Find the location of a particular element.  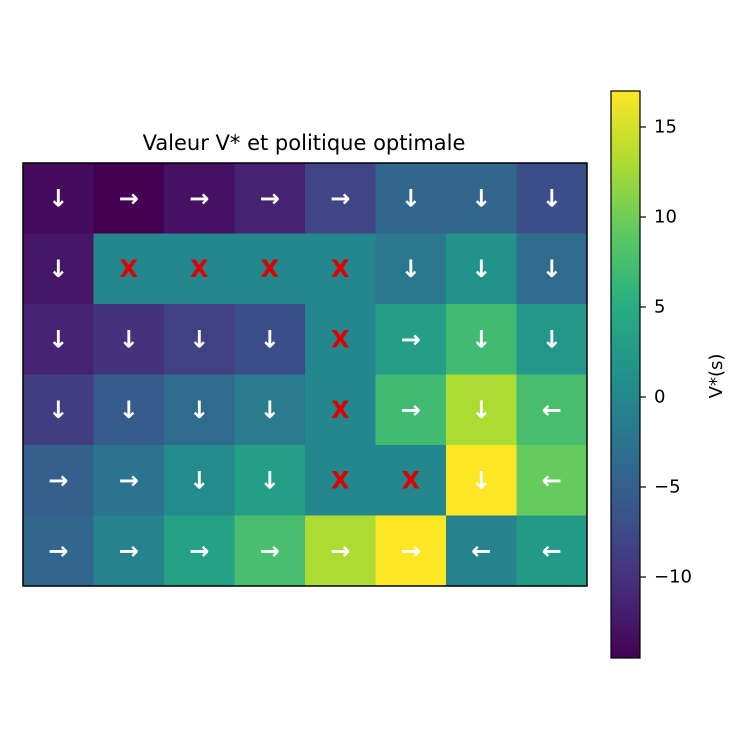

colorbar-label: V*(s) is located at coordinates (716, 376).